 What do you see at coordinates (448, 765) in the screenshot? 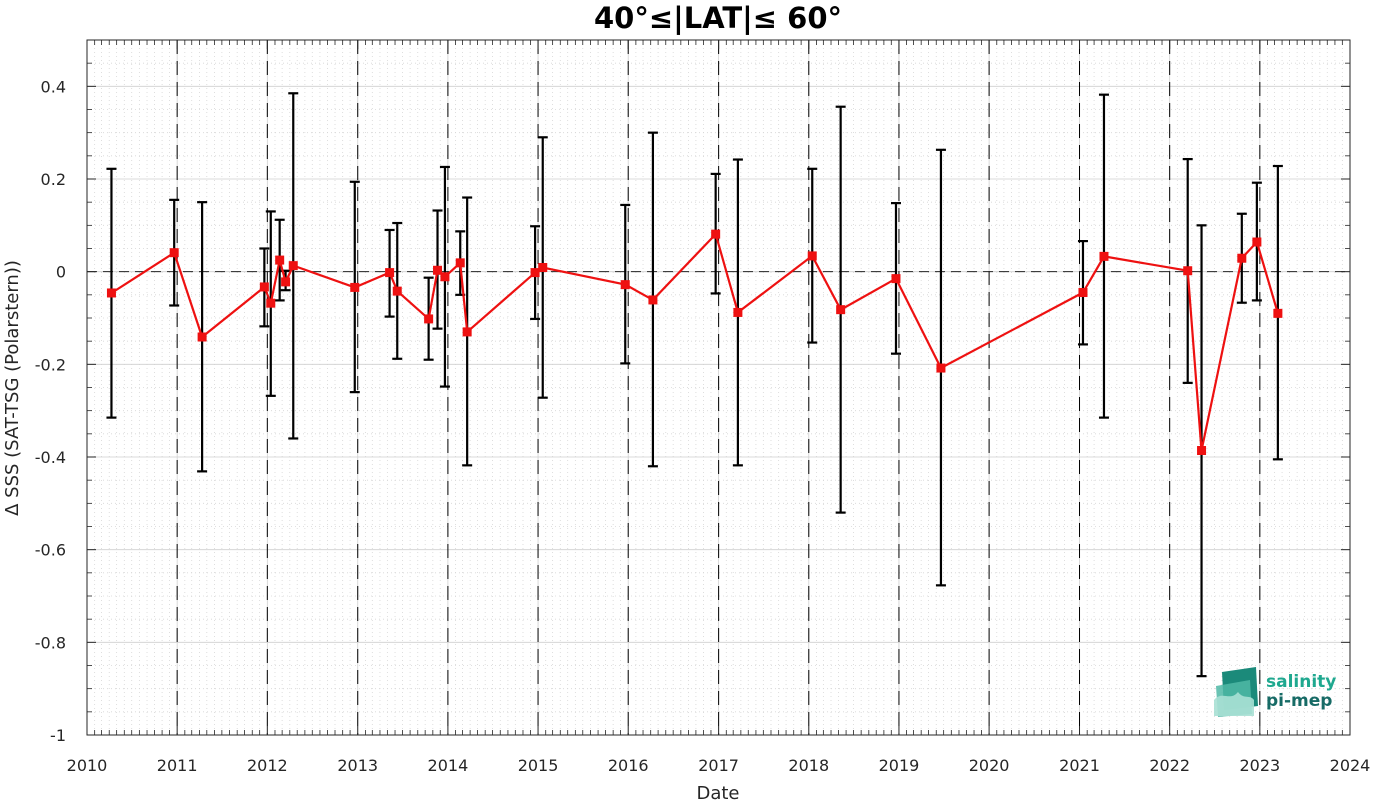
I see `x-tick-label: 2014` at bounding box center [448, 765].